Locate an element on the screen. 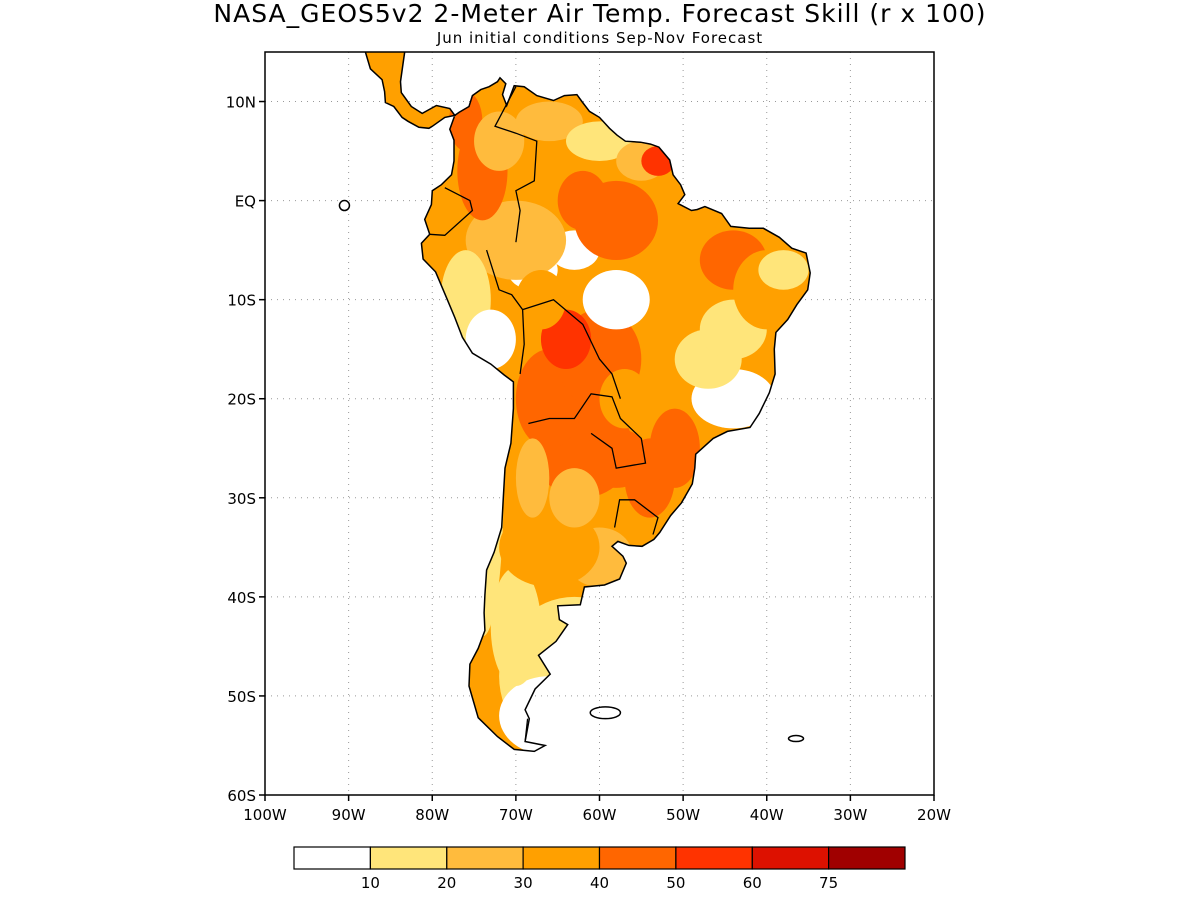 This screenshot has width=1200, height=900. lat-tick-label: 10S is located at coordinates (241, 301).